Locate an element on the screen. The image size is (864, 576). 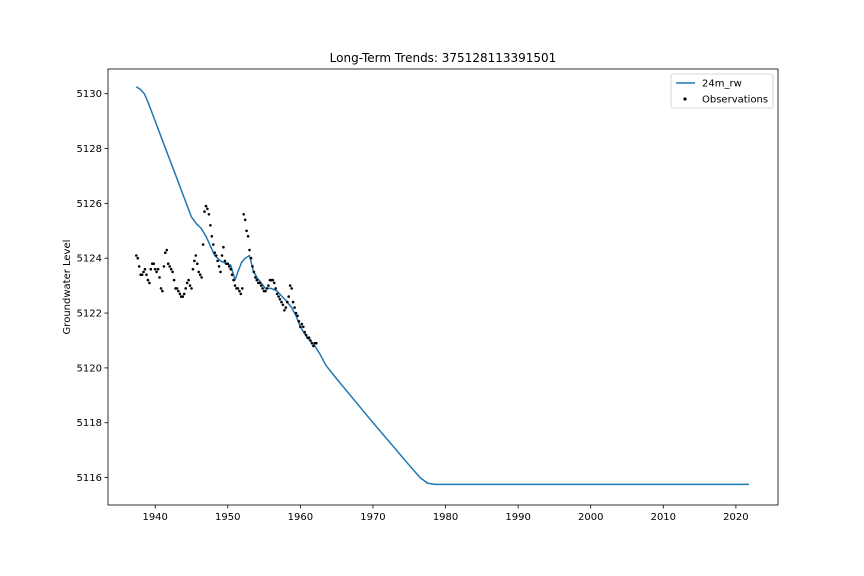
y-tick-label: 5130 is located at coordinates (89, 94).